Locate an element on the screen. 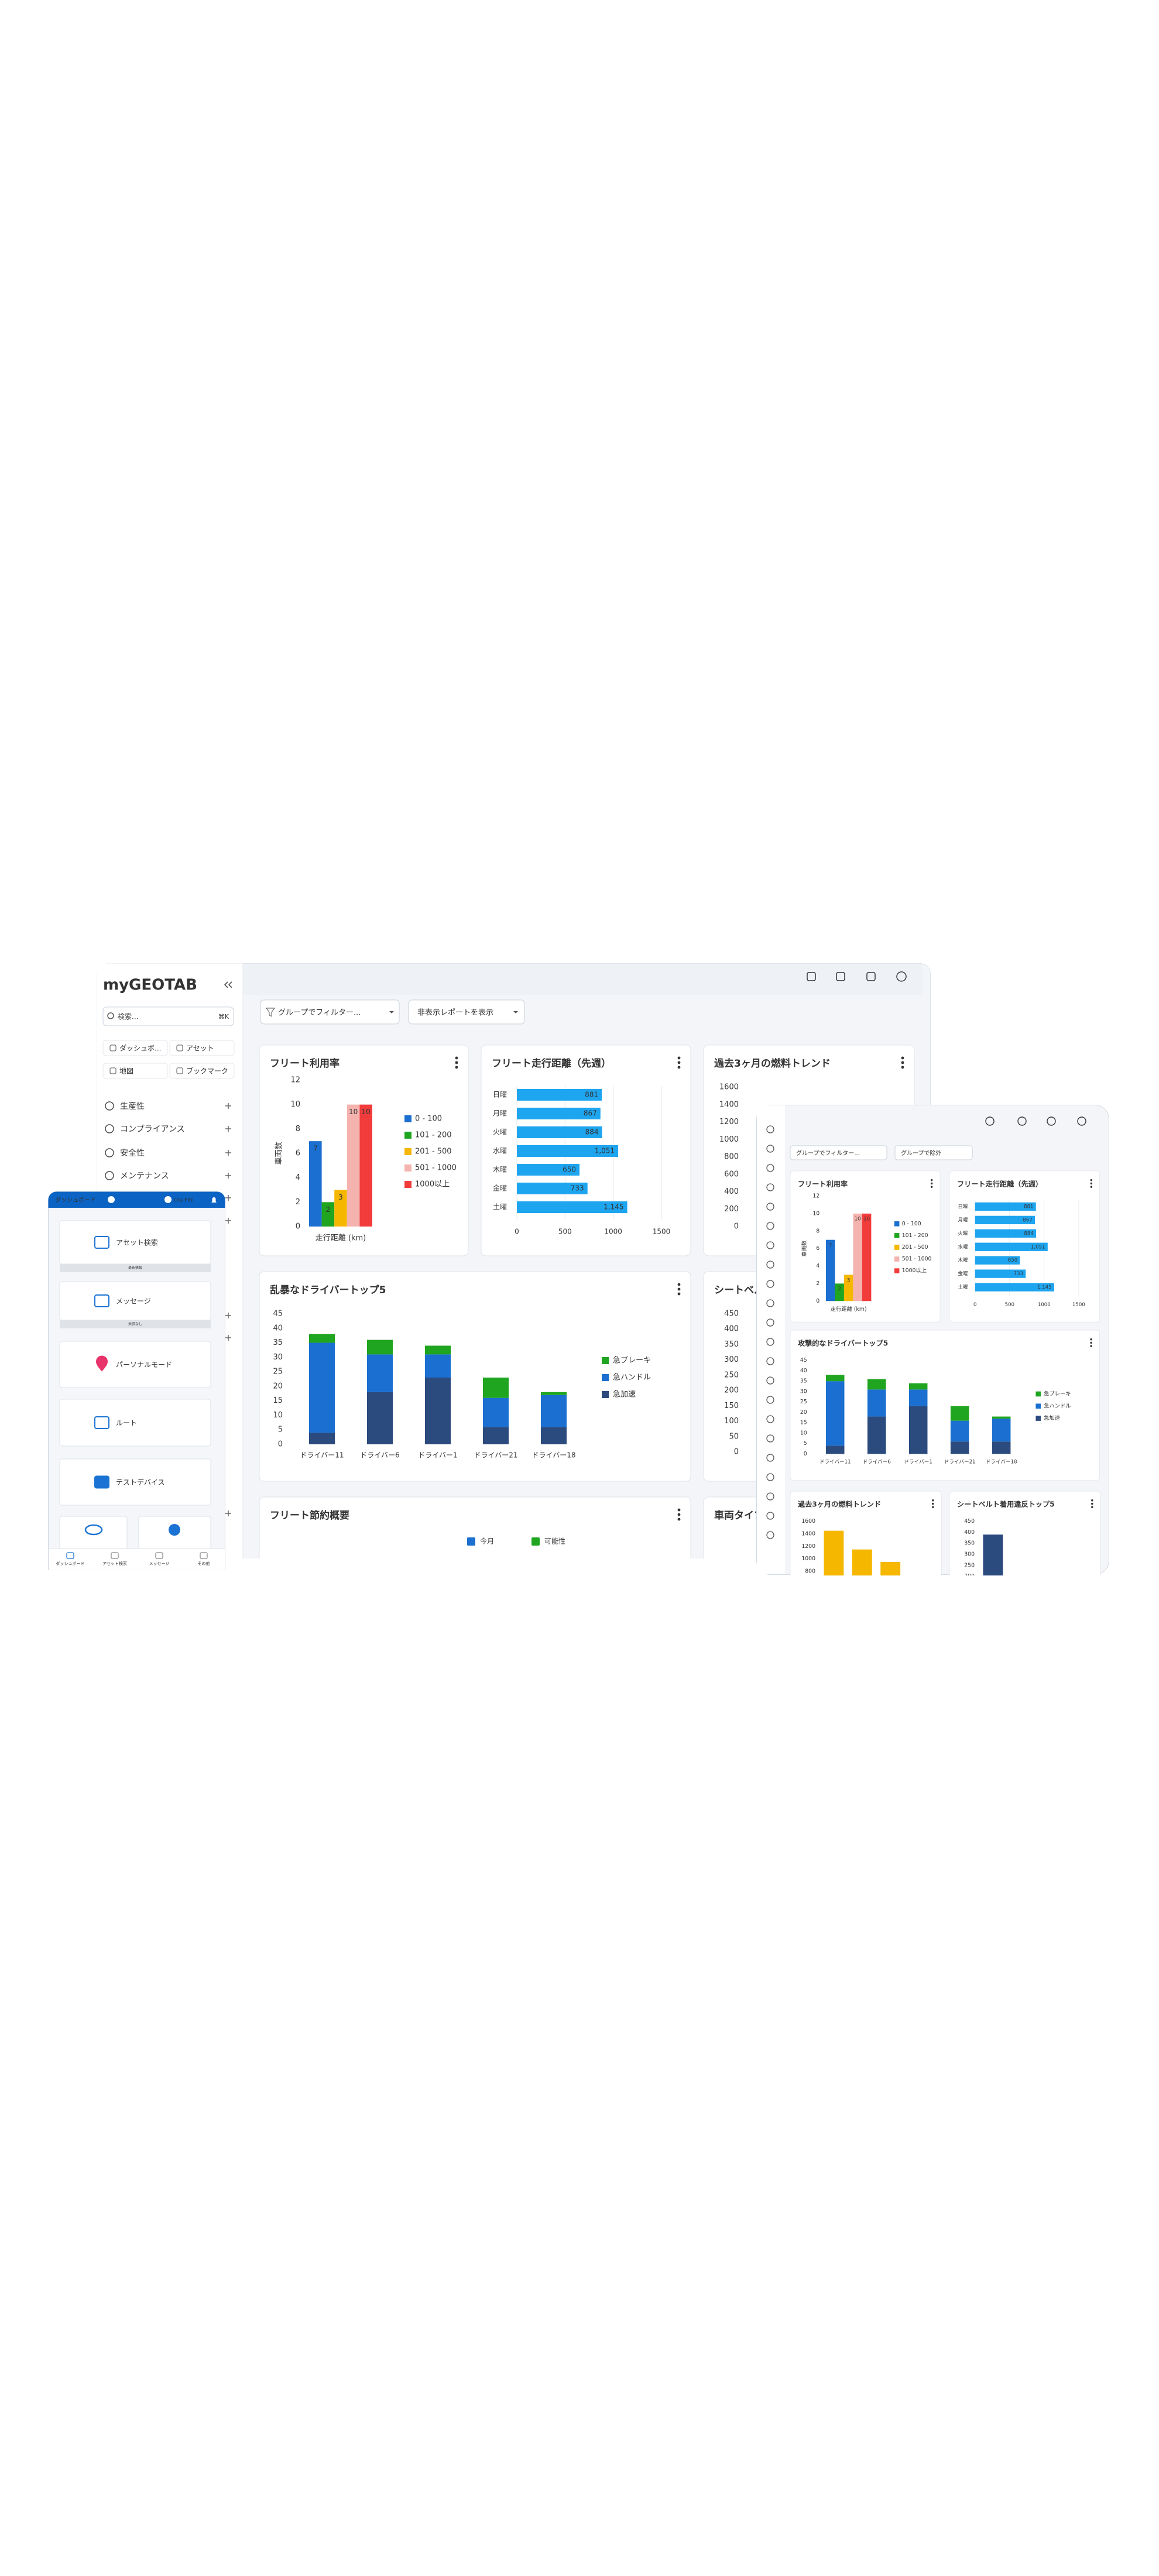  x-tick-label: 500 is located at coordinates (565, 1232).